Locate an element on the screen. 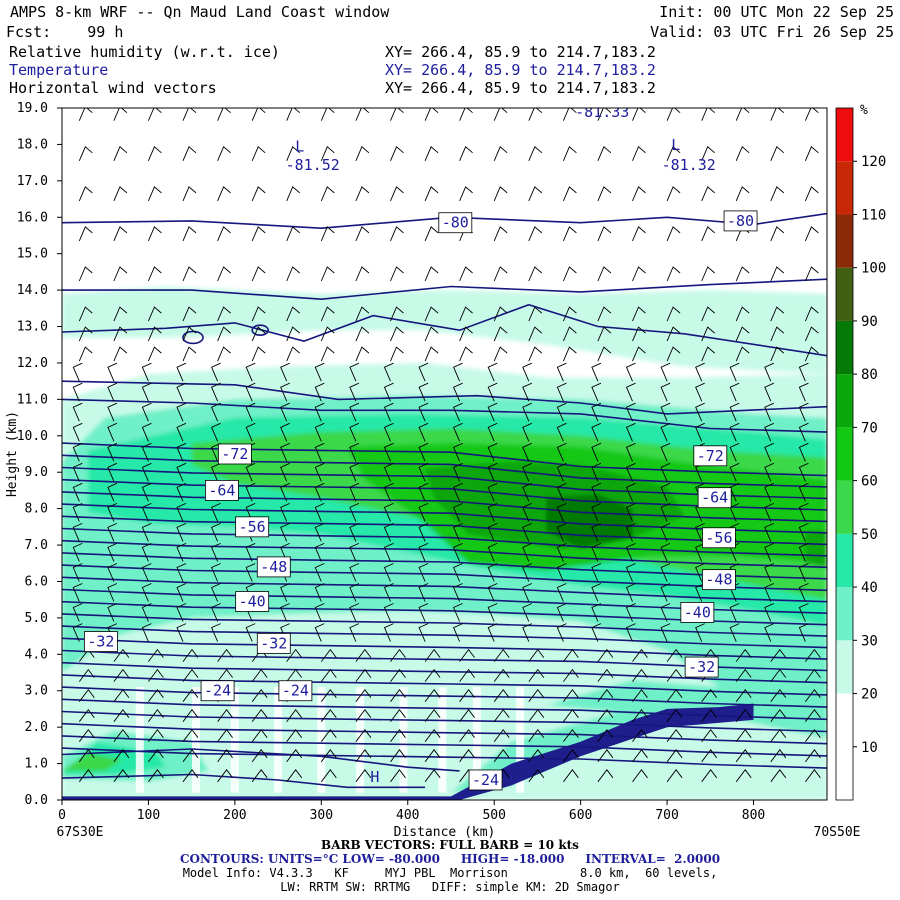  contour-label-box is located at coordinates (252, 527).